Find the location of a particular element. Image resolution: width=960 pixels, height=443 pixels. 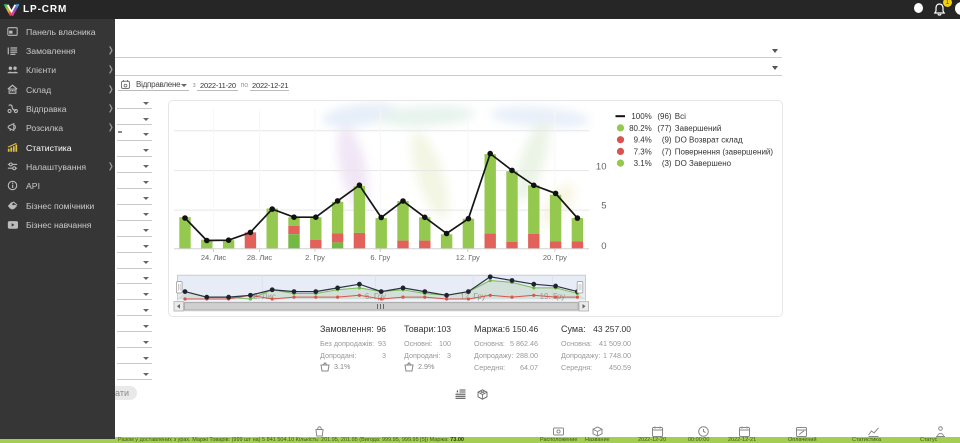

svg-text: (7) is located at coordinates (667, 151).